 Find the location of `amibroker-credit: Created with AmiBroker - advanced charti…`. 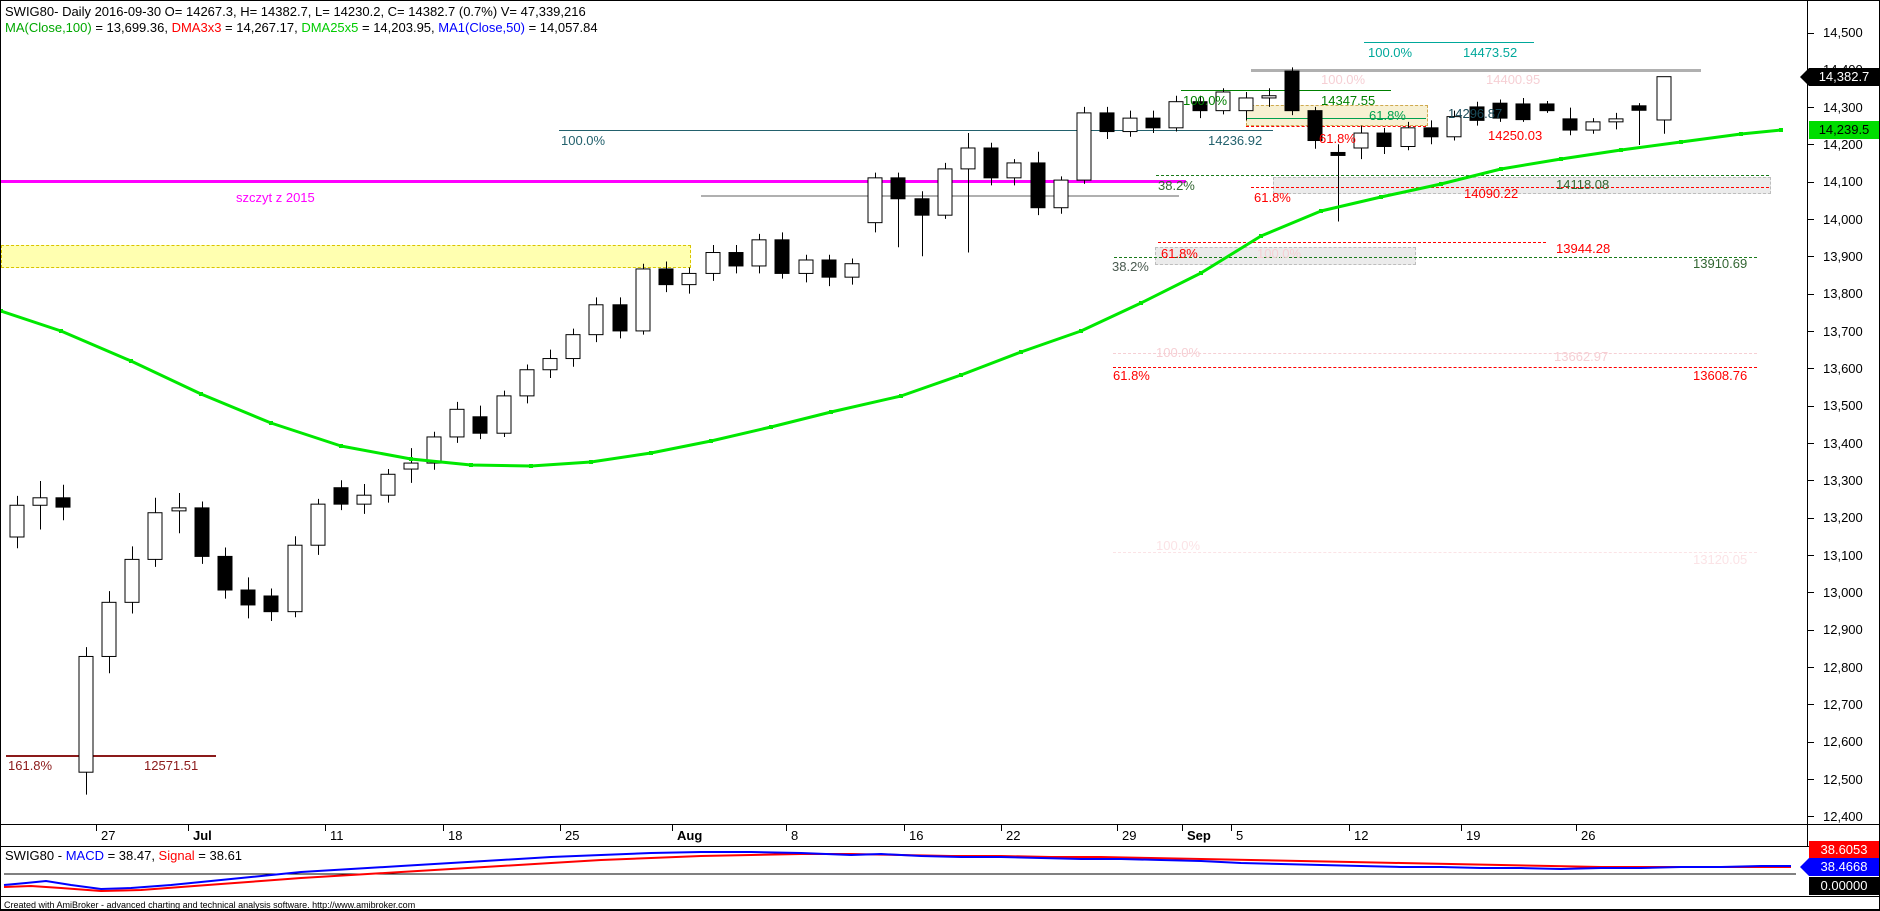

amibroker-credit: Created with AmiBroker - advanced charti… is located at coordinates (210, 905).